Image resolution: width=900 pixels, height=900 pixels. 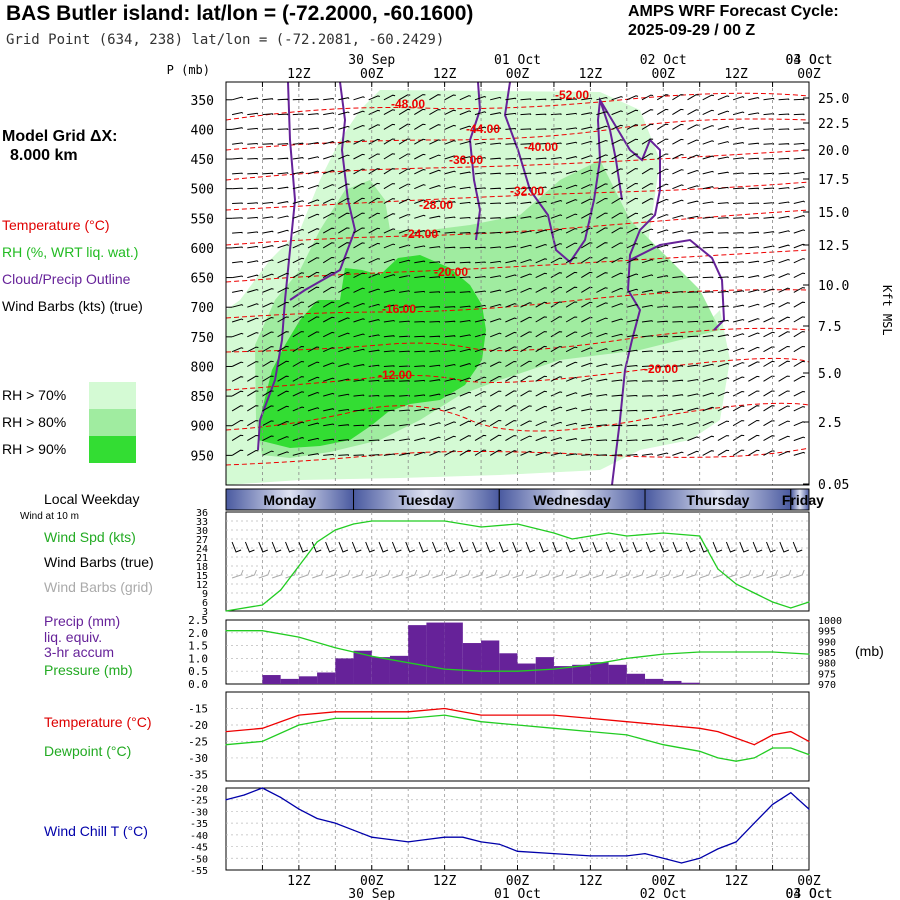 I want to click on top-time-label: 12Z, so click(x=591, y=74).